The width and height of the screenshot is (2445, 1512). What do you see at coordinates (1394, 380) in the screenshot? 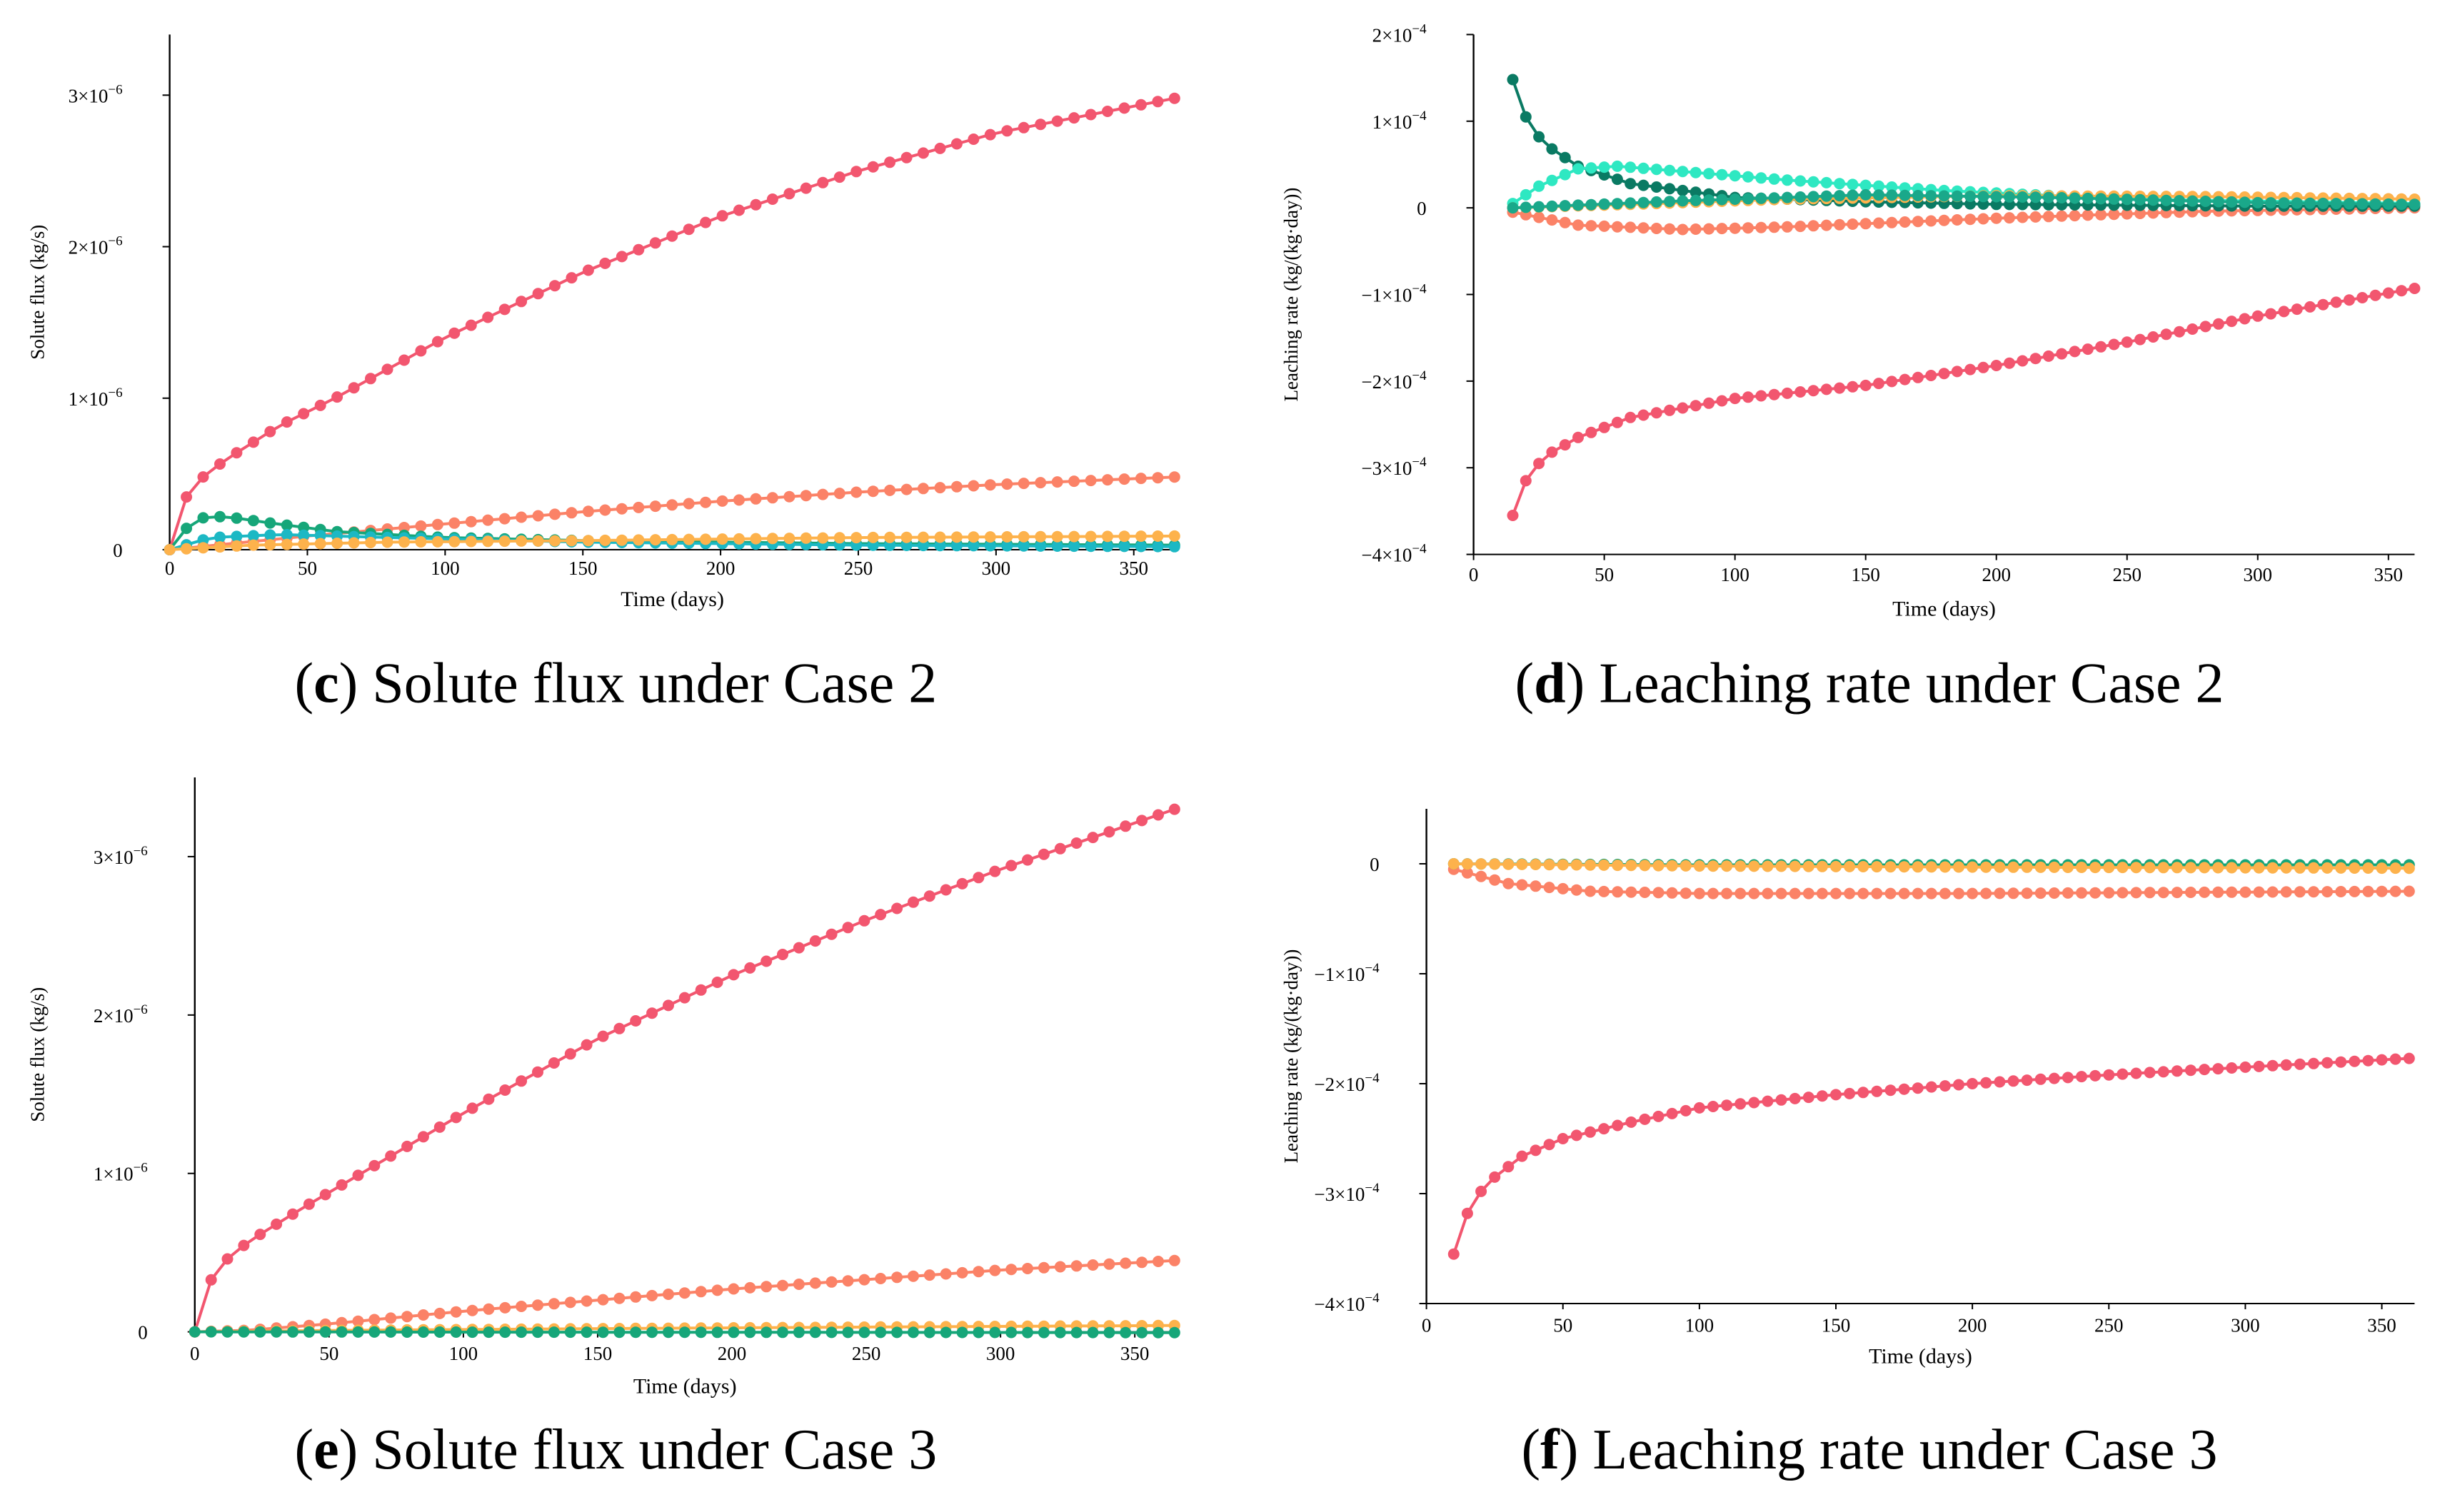
I see `y-tick-label: −2×10⁻⁴` at bounding box center [1394, 380].